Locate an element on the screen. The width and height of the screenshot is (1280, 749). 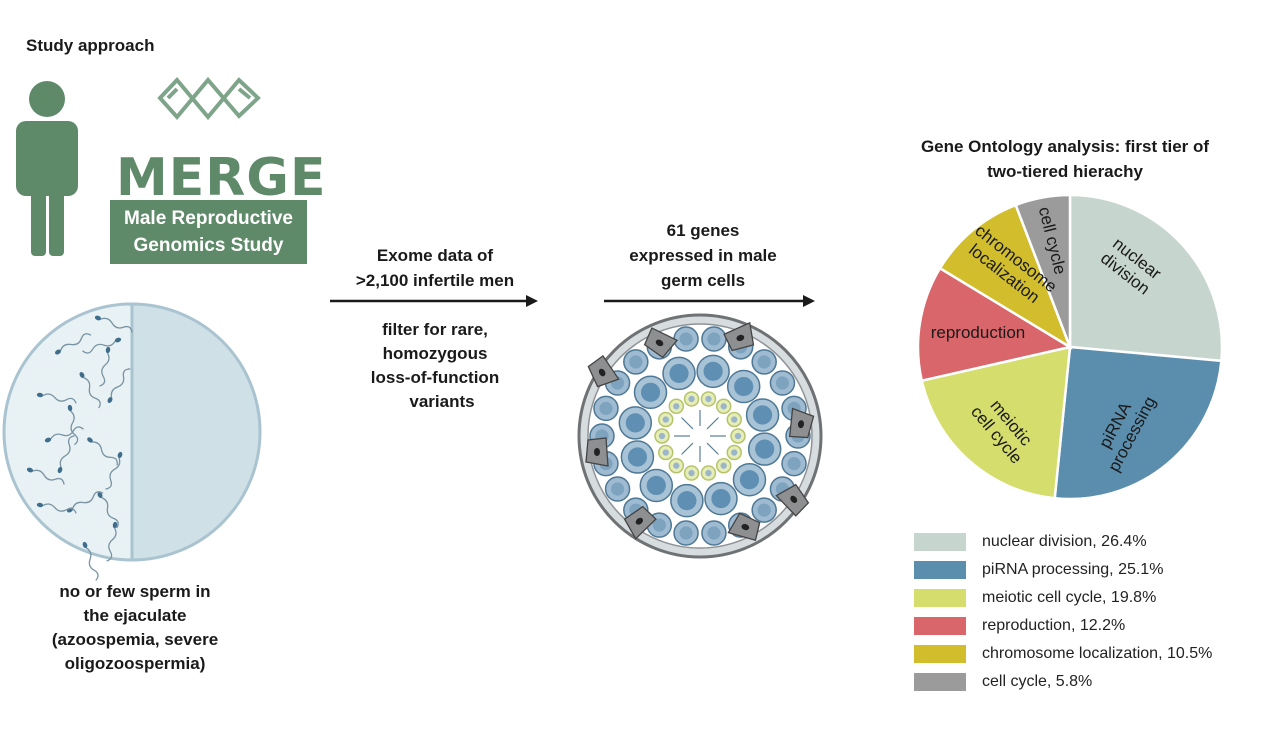
sperm-dish-icon is located at coordinates (132, 441).